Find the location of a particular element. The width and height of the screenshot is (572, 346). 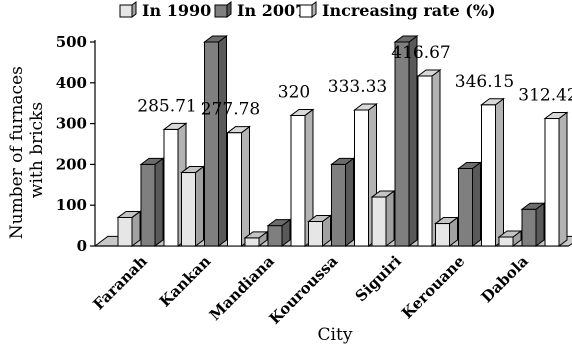

bar-1990-dabola is located at coordinates (510, 238).